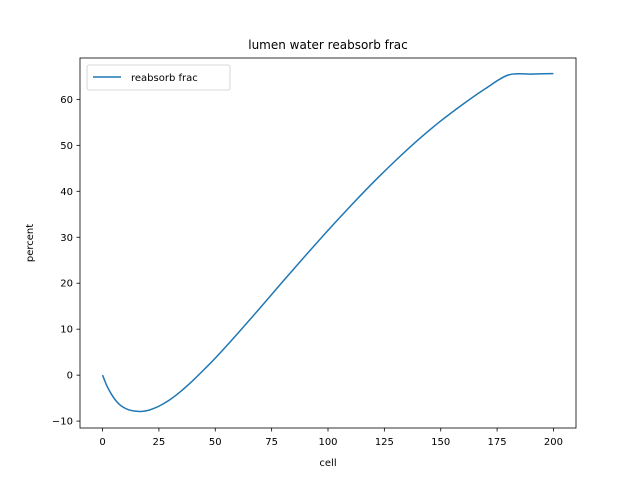  I want to click on y-tick-label: 0, so click(70, 376).